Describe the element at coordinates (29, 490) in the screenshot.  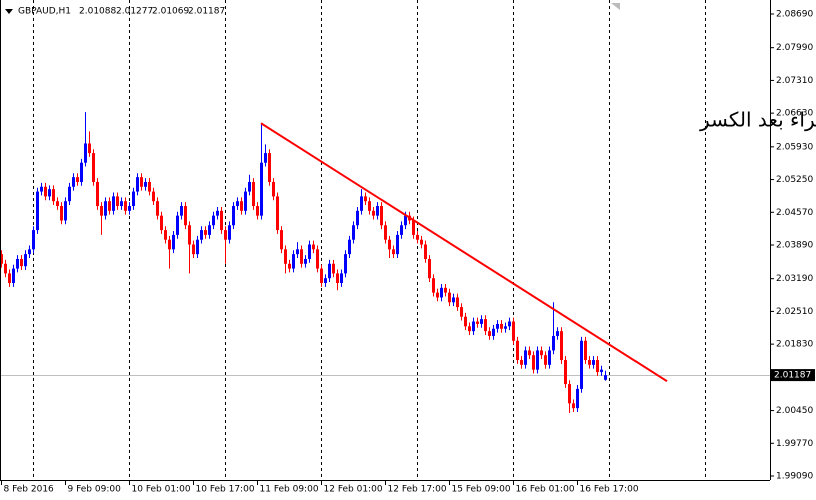
I see `x-tick-label: 8 Feb 2016` at that location.